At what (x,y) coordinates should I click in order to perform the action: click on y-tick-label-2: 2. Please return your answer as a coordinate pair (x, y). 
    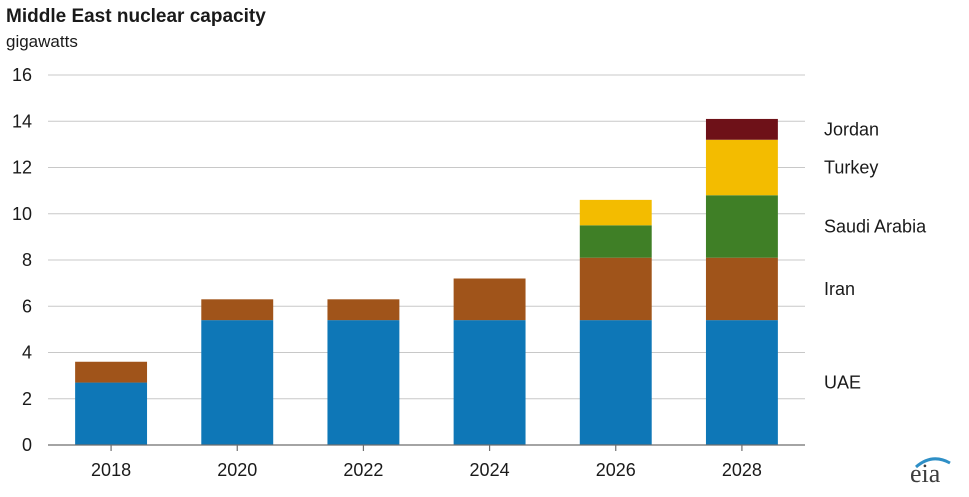
    Looking at the image, I should click on (27, 399).